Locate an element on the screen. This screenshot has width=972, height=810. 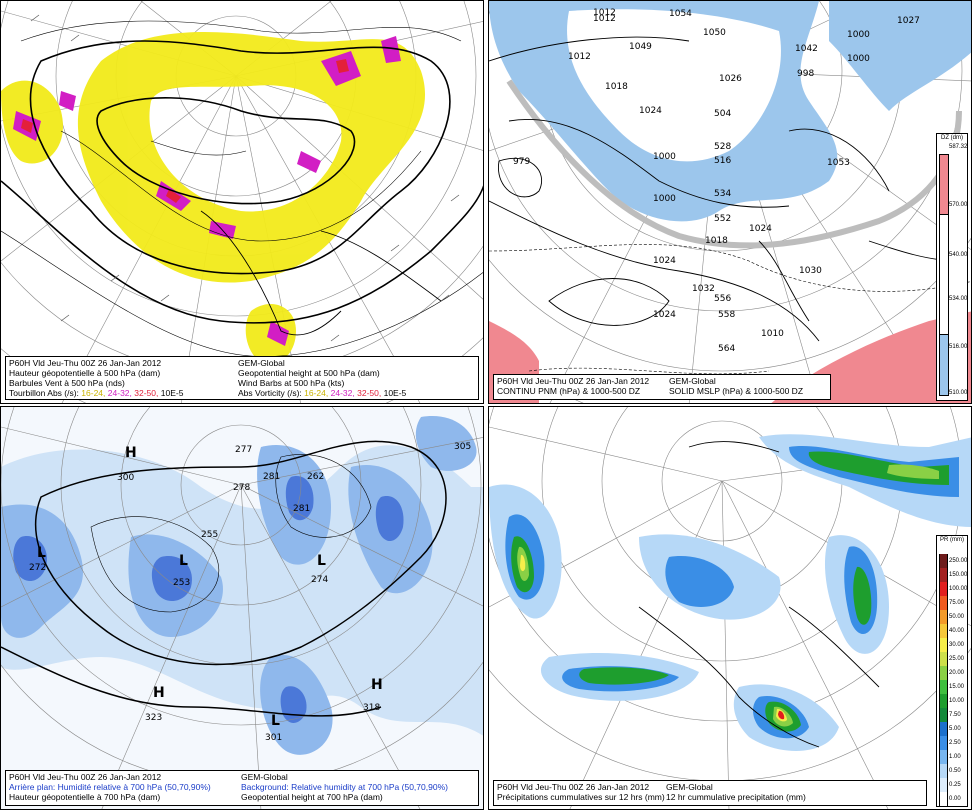
low-label: 1032 is located at coordinates (703, 289).